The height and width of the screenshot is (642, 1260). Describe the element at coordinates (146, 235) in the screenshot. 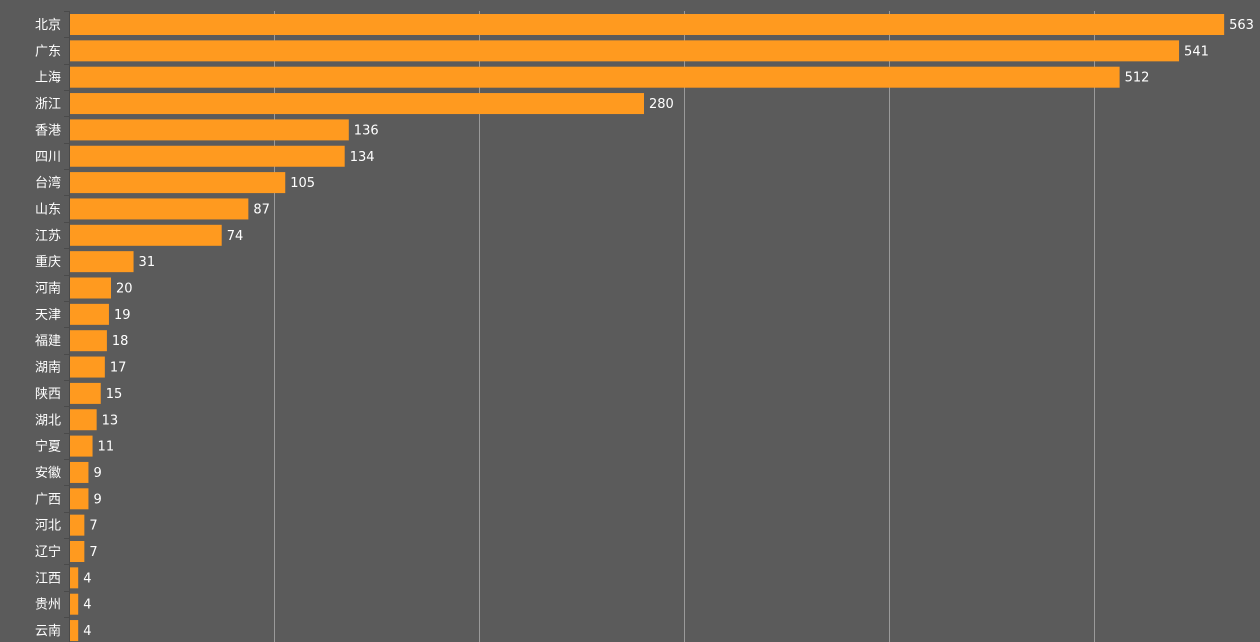

I see `bar-江苏` at that location.